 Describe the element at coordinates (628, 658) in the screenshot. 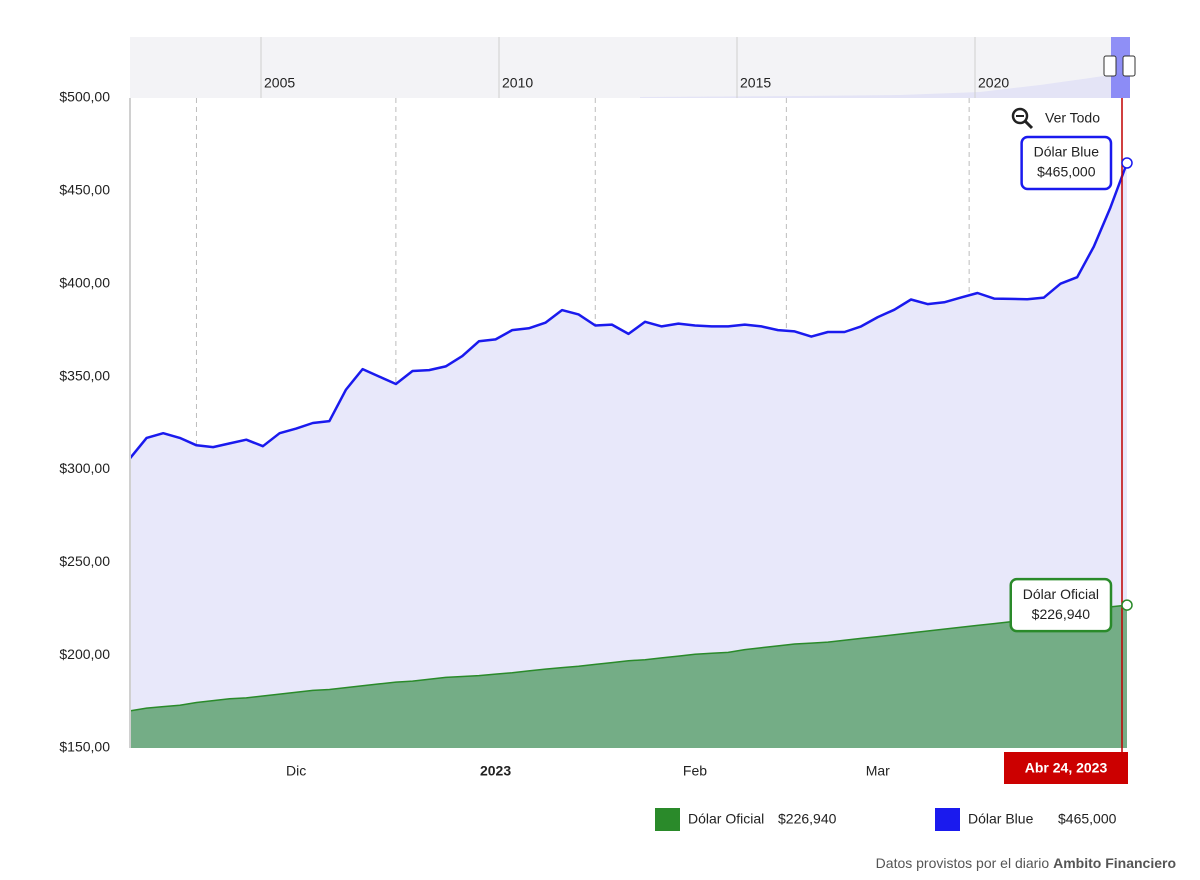

I see `line` at that location.